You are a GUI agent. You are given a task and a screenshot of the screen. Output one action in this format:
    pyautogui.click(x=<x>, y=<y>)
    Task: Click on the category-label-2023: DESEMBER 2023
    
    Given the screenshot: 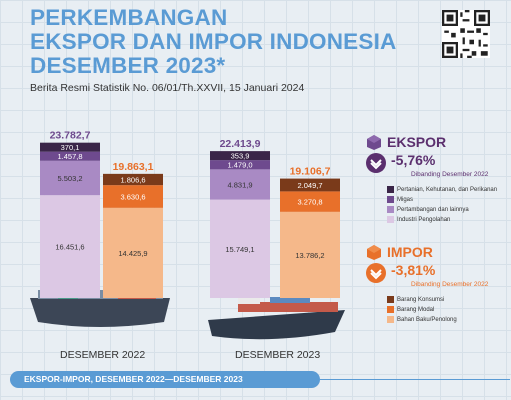 What is the action you would take?
    pyautogui.click(x=278, y=355)
    